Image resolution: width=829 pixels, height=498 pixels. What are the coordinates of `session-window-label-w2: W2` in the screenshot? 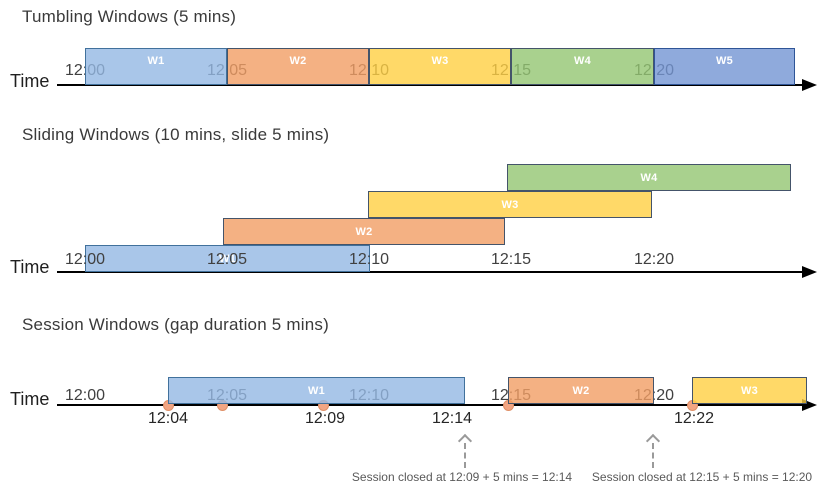 It's located at (581, 390).